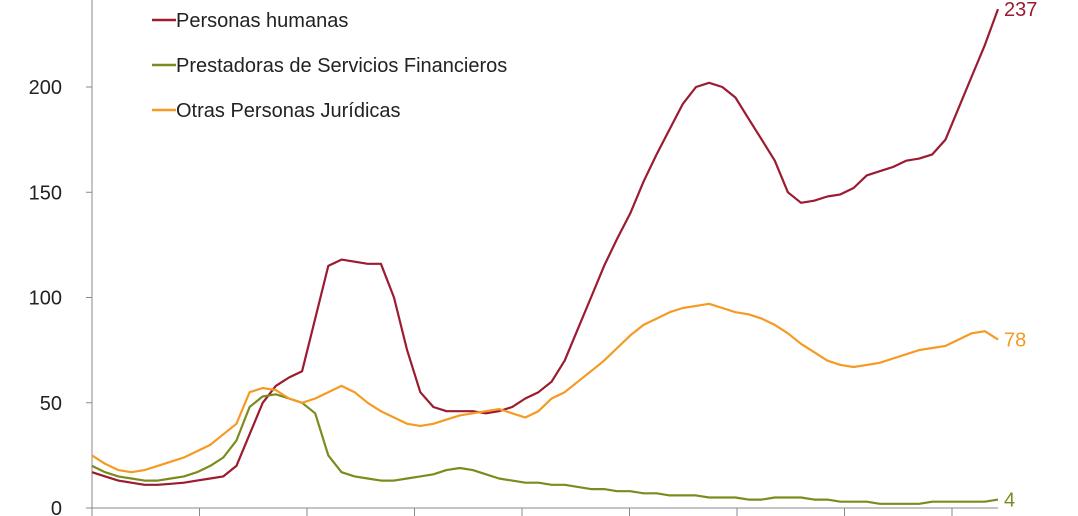 The width and height of the screenshot is (1078, 516). I want to click on legend-item-personas-humanas: Personas humanas, so click(250, 21).